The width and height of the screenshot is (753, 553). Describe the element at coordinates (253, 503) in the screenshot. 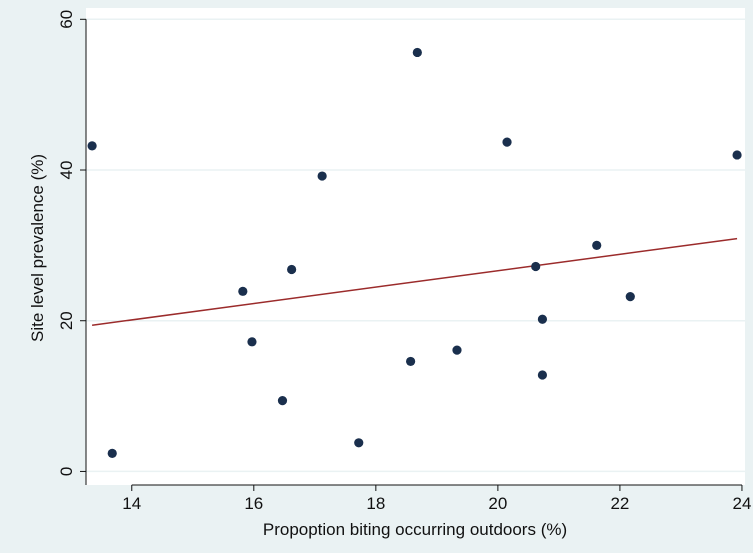

I see `x-tick-label: 16` at that location.